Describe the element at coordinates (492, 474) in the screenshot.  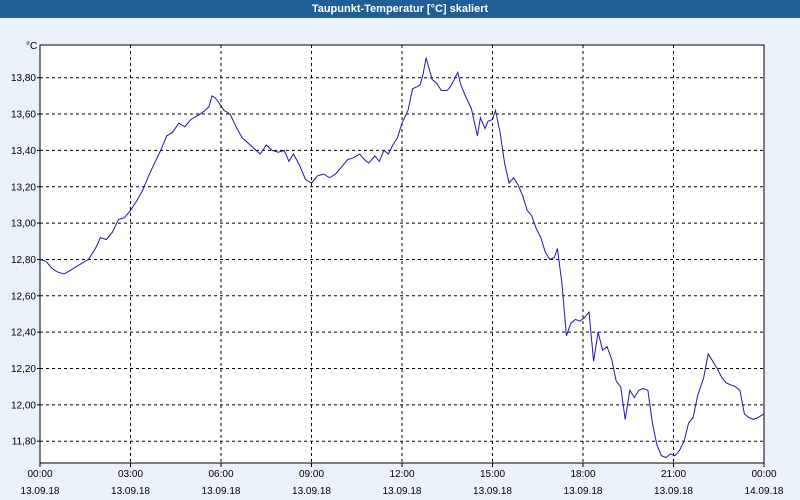
I see `x-tick-time-label: 15:00` at that location.